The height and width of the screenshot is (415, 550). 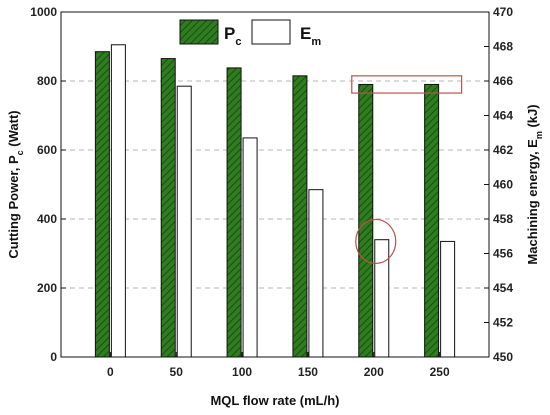 I want to click on right-tick-label: 468, so click(x=503, y=47).